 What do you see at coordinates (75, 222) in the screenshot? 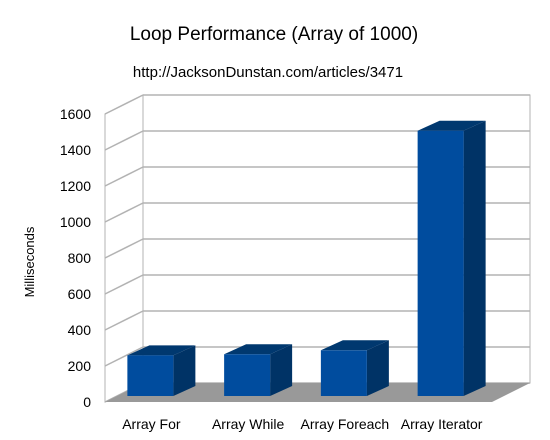
I see `y-tick-label: 1000` at bounding box center [75, 222].